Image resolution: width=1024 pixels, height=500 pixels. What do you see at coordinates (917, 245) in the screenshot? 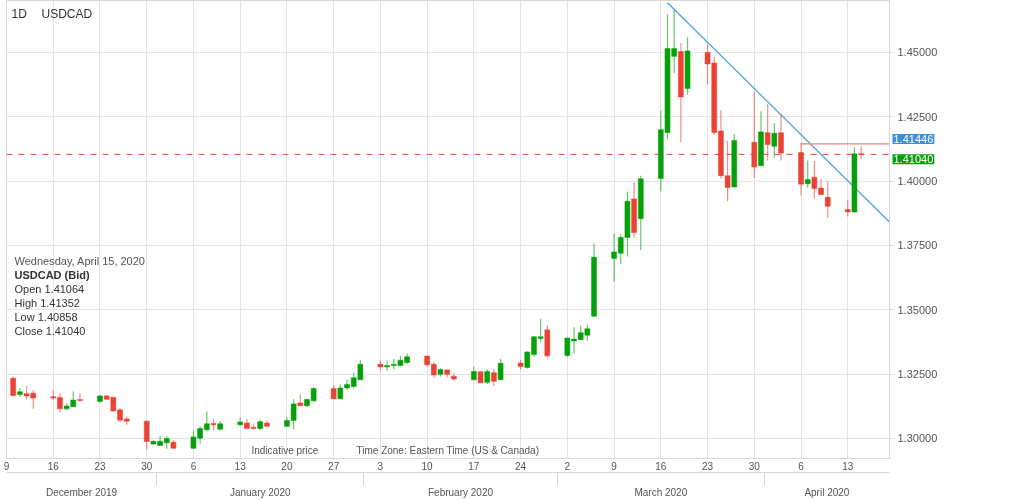
I see `y-tick-label: 1.37500` at bounding box center [917, 245].